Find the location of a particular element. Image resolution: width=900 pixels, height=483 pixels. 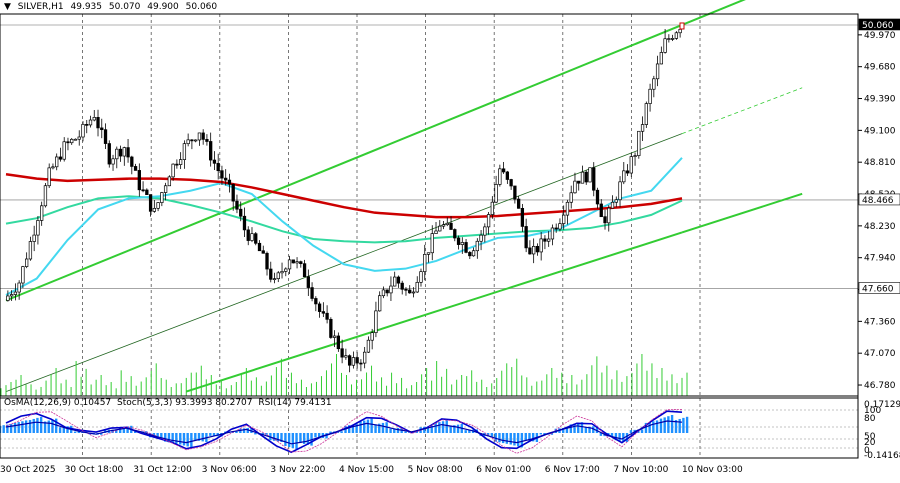

y-tick-label: 47.360 is located at coordinates (880, 322).